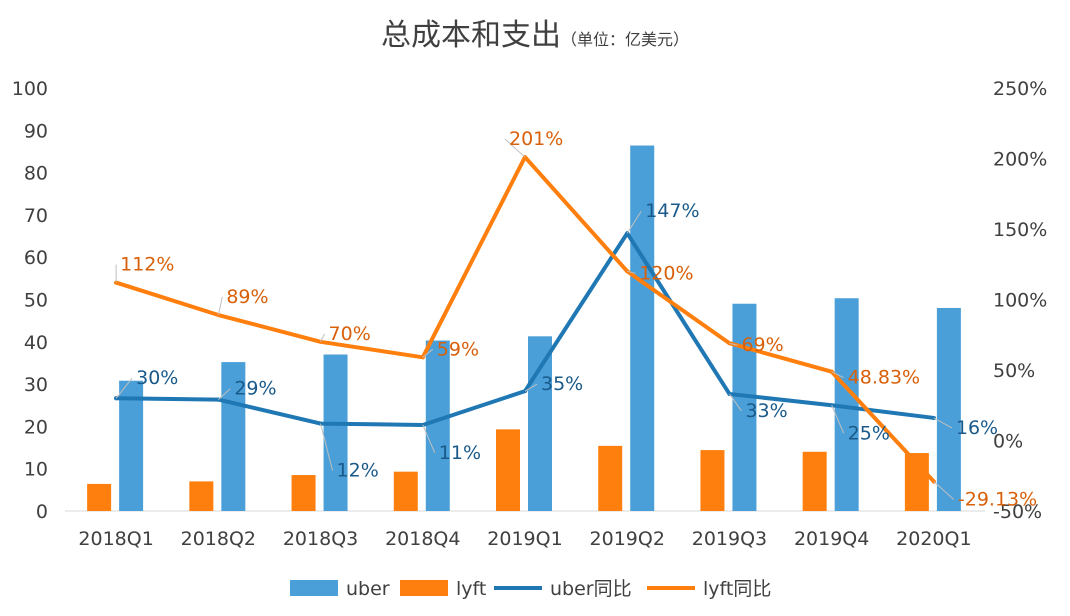  I want to click on label-lyft-yoy: 201%, so click(536, 139).